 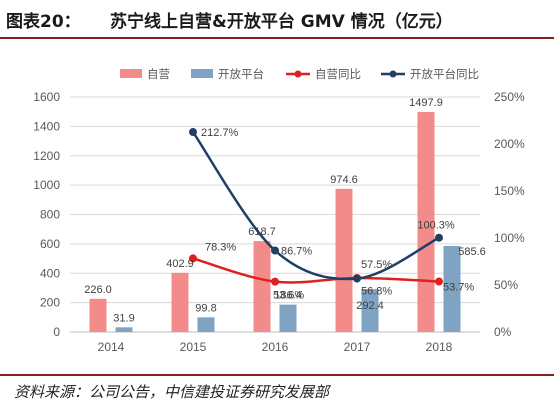 I want to click on data-label-open-platform: 292.4, so click(x=370, y=306).